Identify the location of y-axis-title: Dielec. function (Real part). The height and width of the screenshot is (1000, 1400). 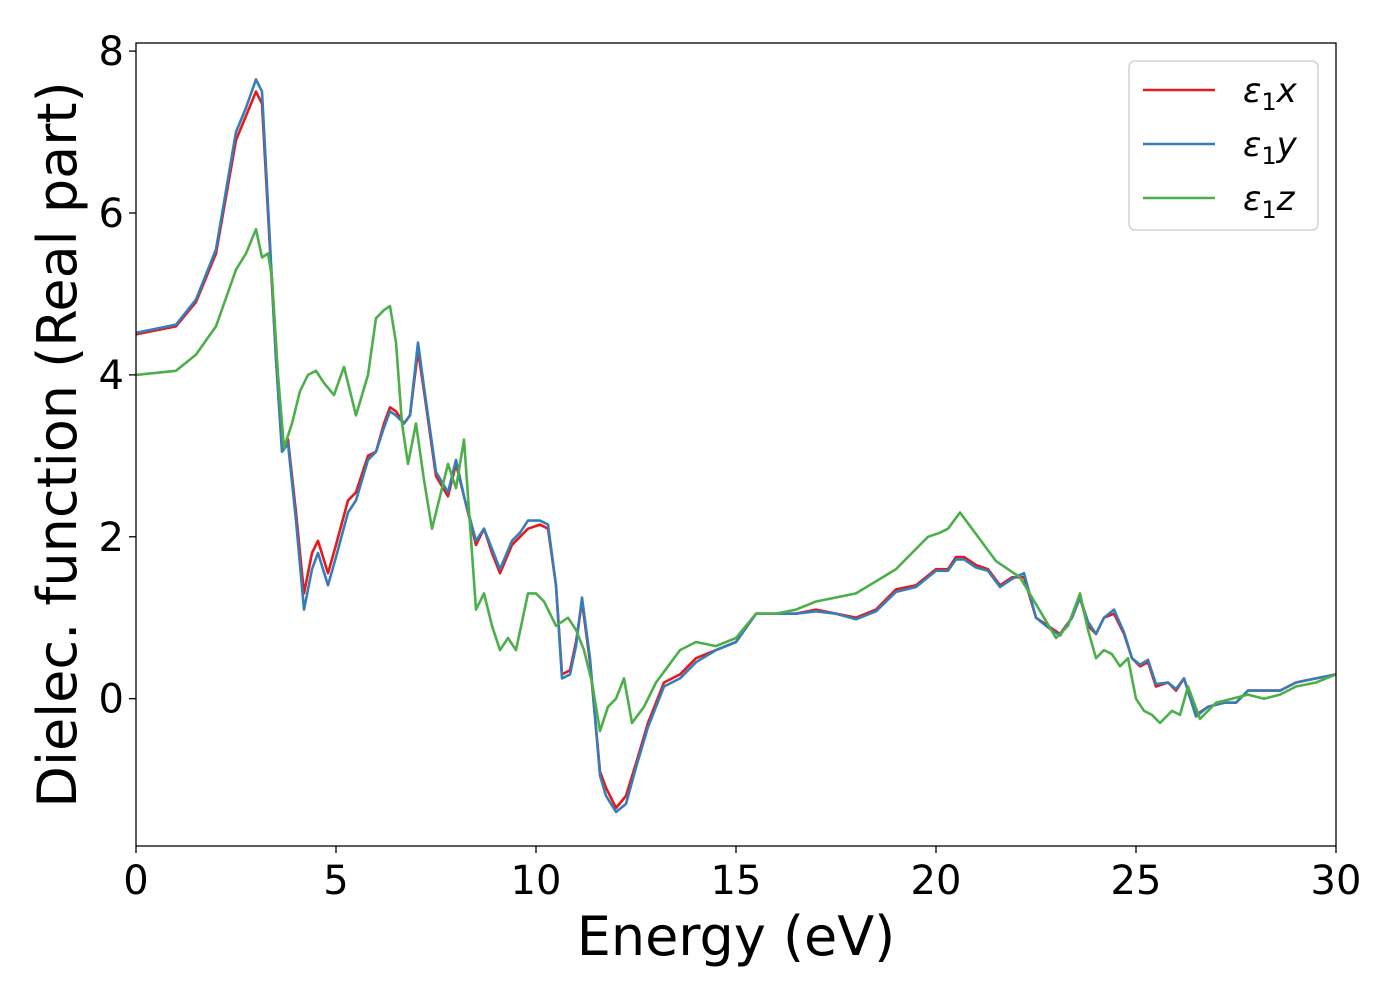
(57, 444).